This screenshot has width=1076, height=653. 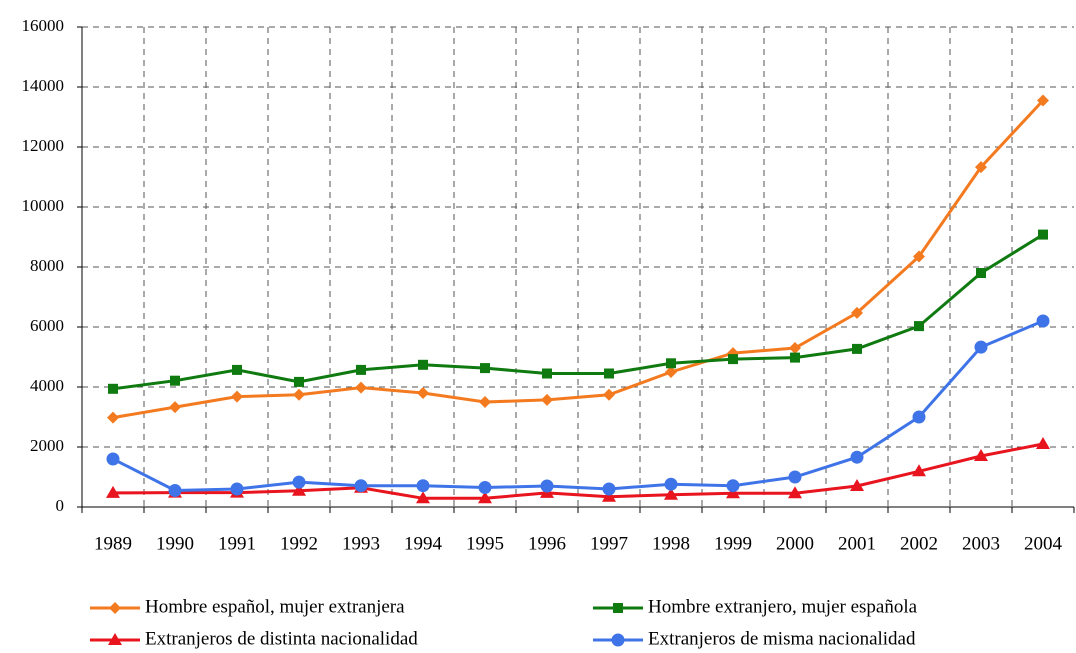 What do you see at coordinates (609, 543) in the screenshot?
I see `x-tick-label: 1997` at bounding box center [609, 543].